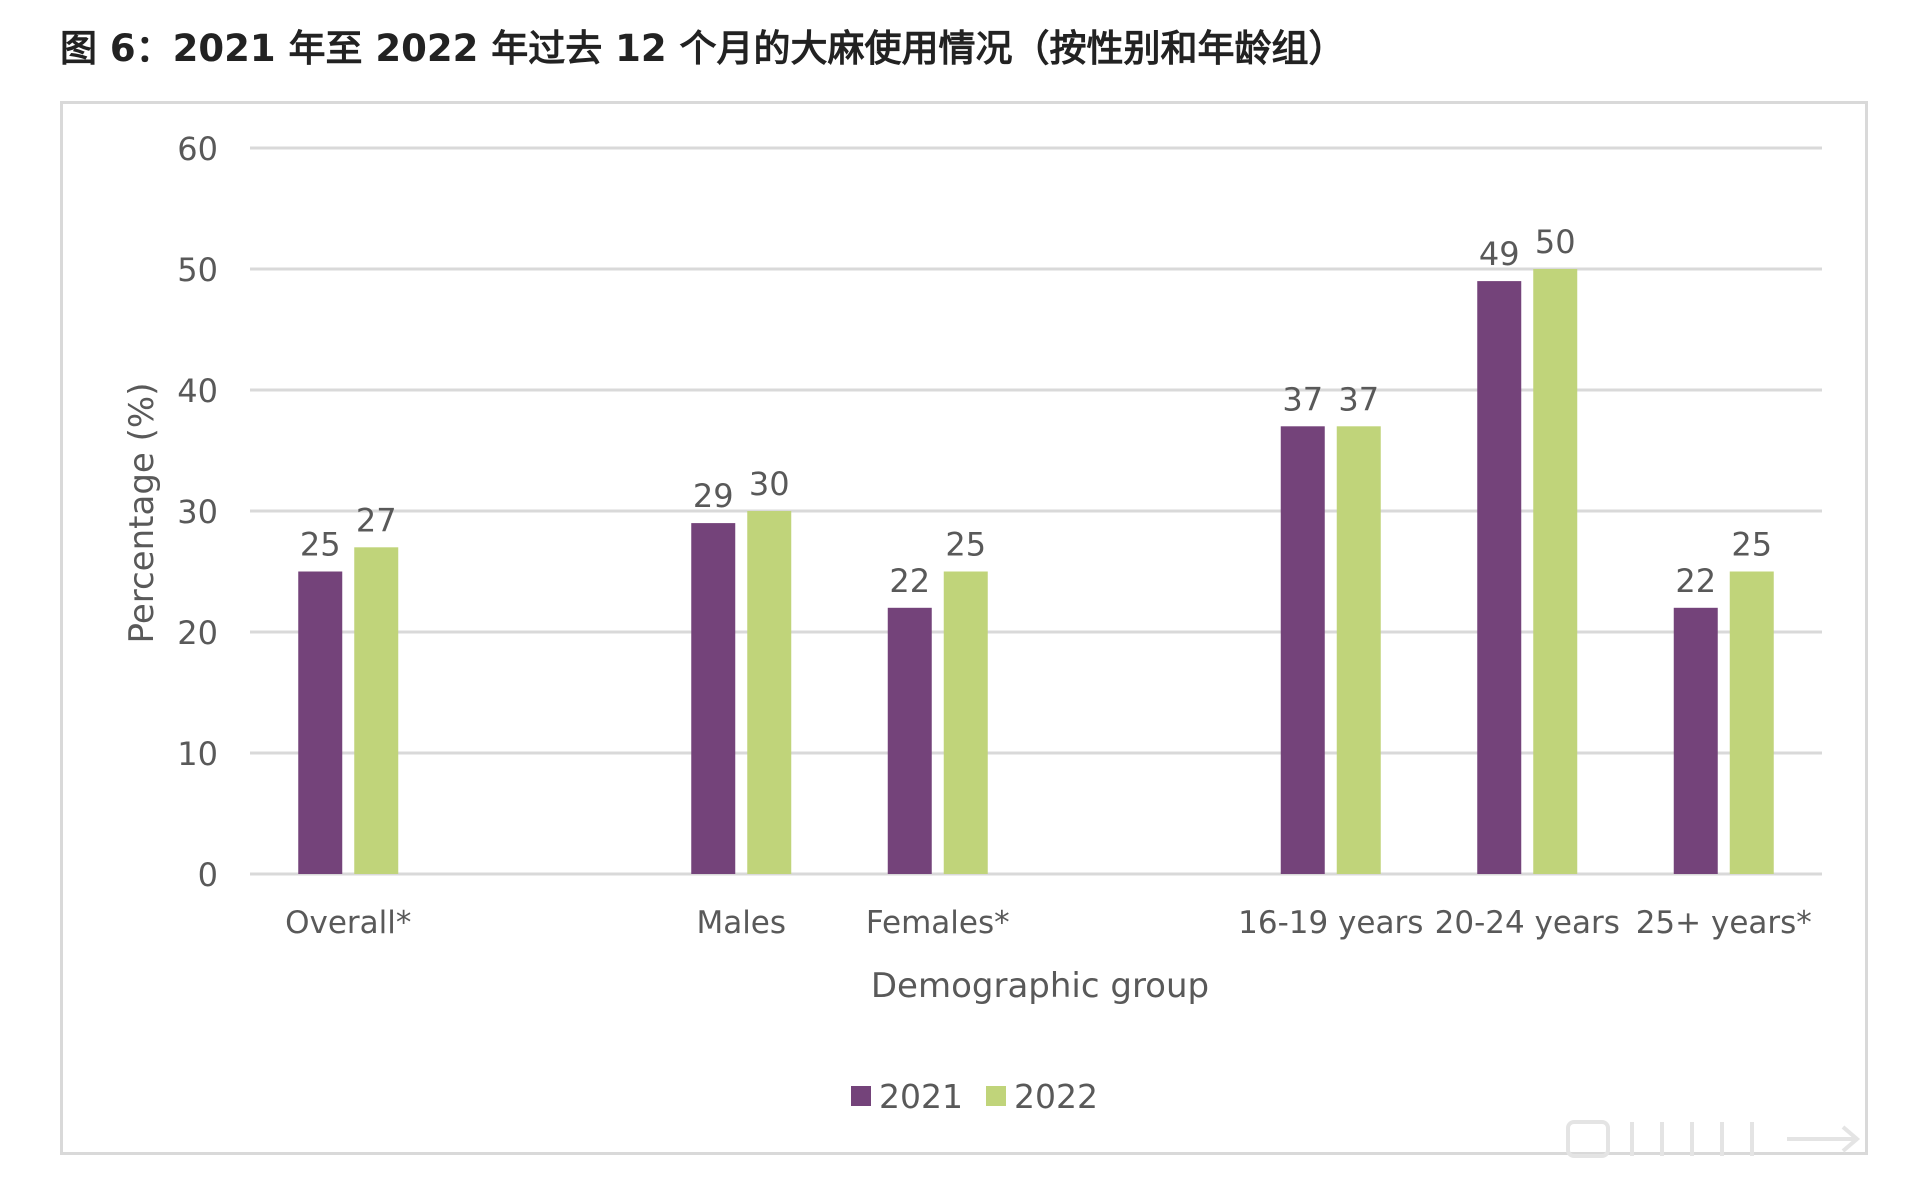  Describe the element at coordinates (348, 923) in the screenshot. I see `x-category-label: Overall*` at that location.